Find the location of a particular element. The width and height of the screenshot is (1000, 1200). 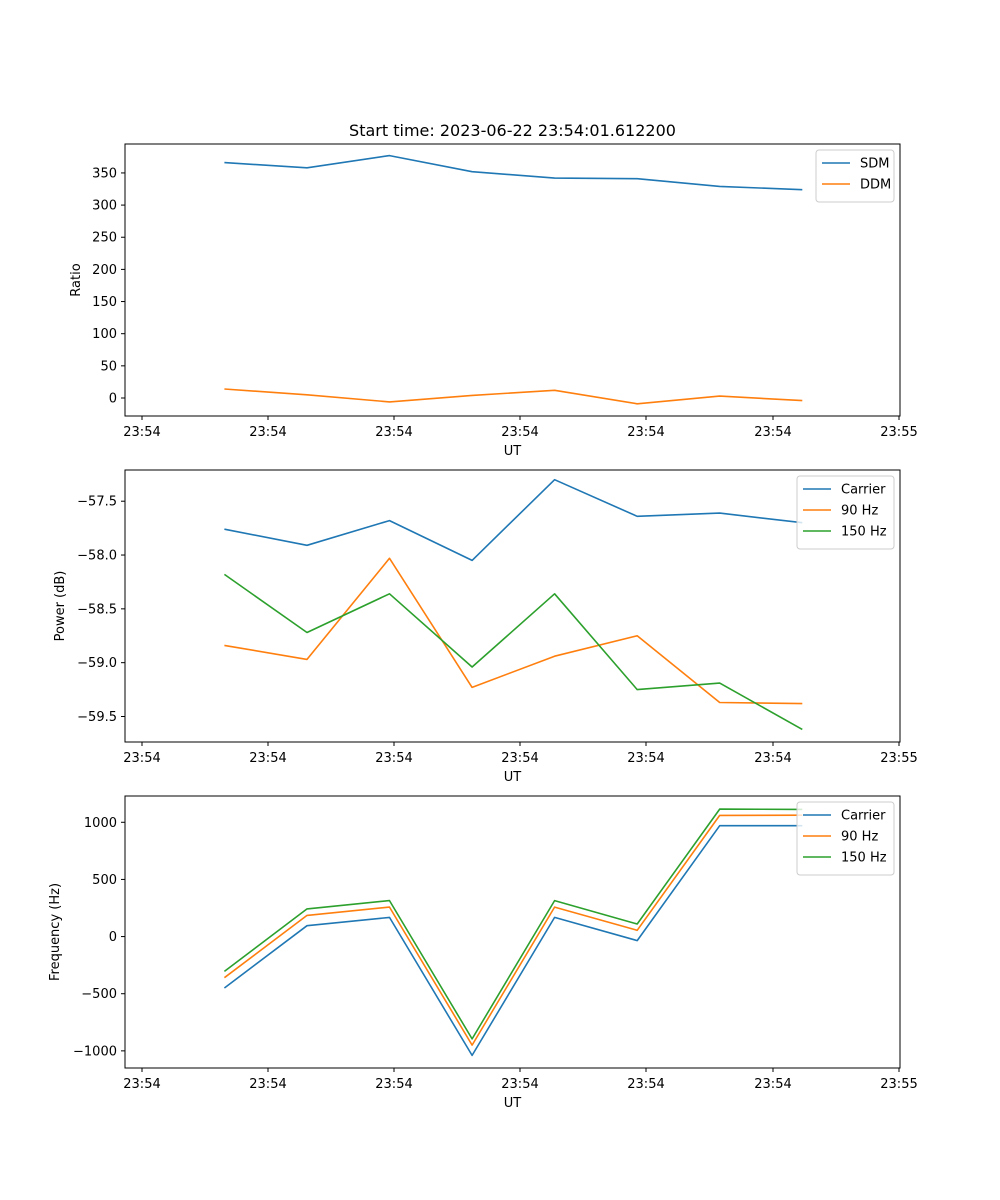

y-axis-label: Frequency (Hz) is located at coordinates (55, 932).